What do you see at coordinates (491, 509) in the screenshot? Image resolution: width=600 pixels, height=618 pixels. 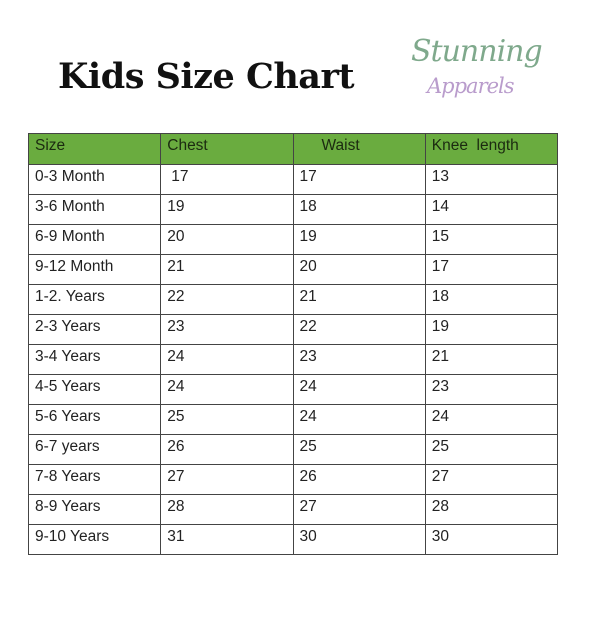 I see `cell-knee-length: 28` at bounding box center [491, 509].